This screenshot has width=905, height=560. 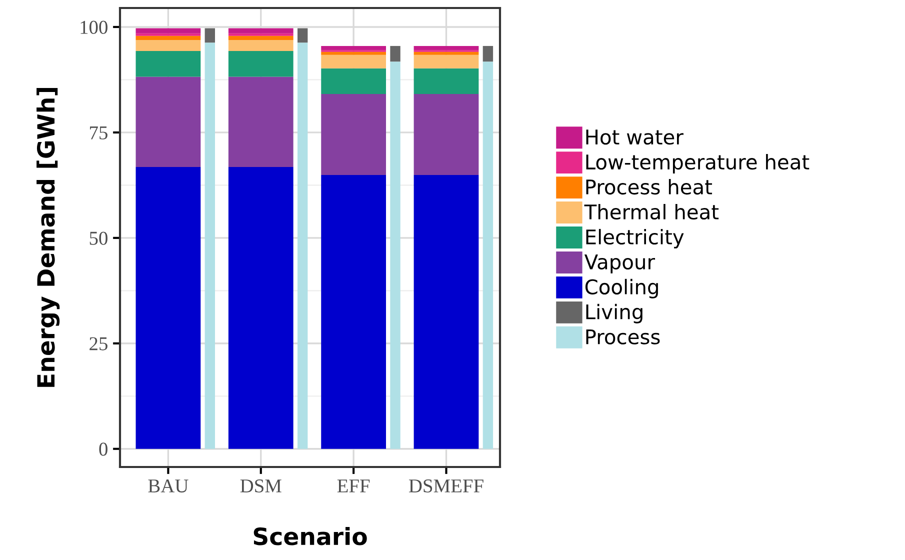 I want to click on legend-label: Low-temperature heat, so click(x=698, y=164).